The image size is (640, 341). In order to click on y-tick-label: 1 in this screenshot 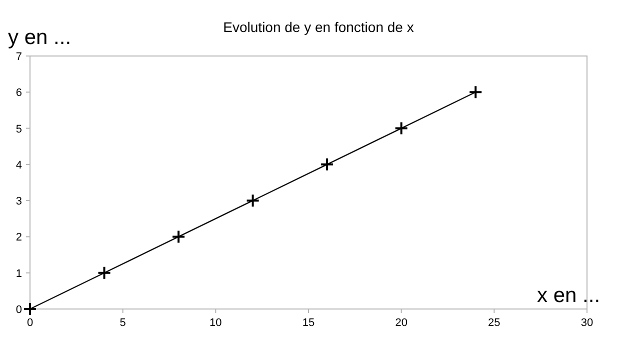, I will do `click(19, 274)`.